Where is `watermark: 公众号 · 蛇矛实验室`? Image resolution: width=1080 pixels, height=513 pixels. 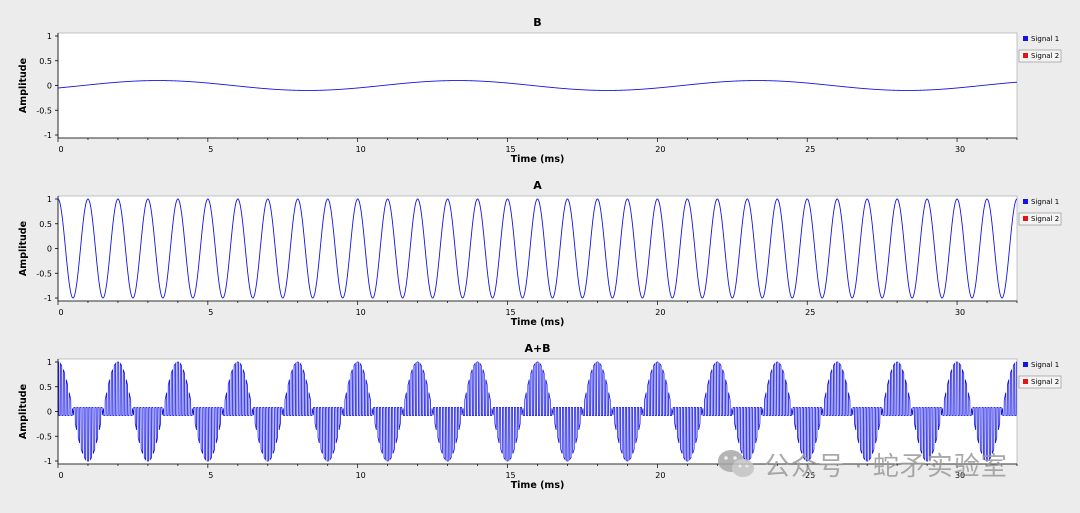
watermark: 公众号 · 蛇矛实验室 is located at coordinates (862, 464).